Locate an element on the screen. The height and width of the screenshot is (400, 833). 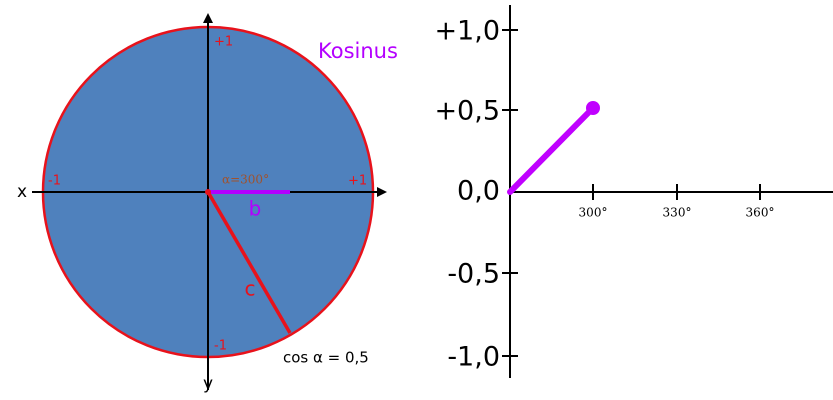
cosine-curve is located at coordinates (551, 150).